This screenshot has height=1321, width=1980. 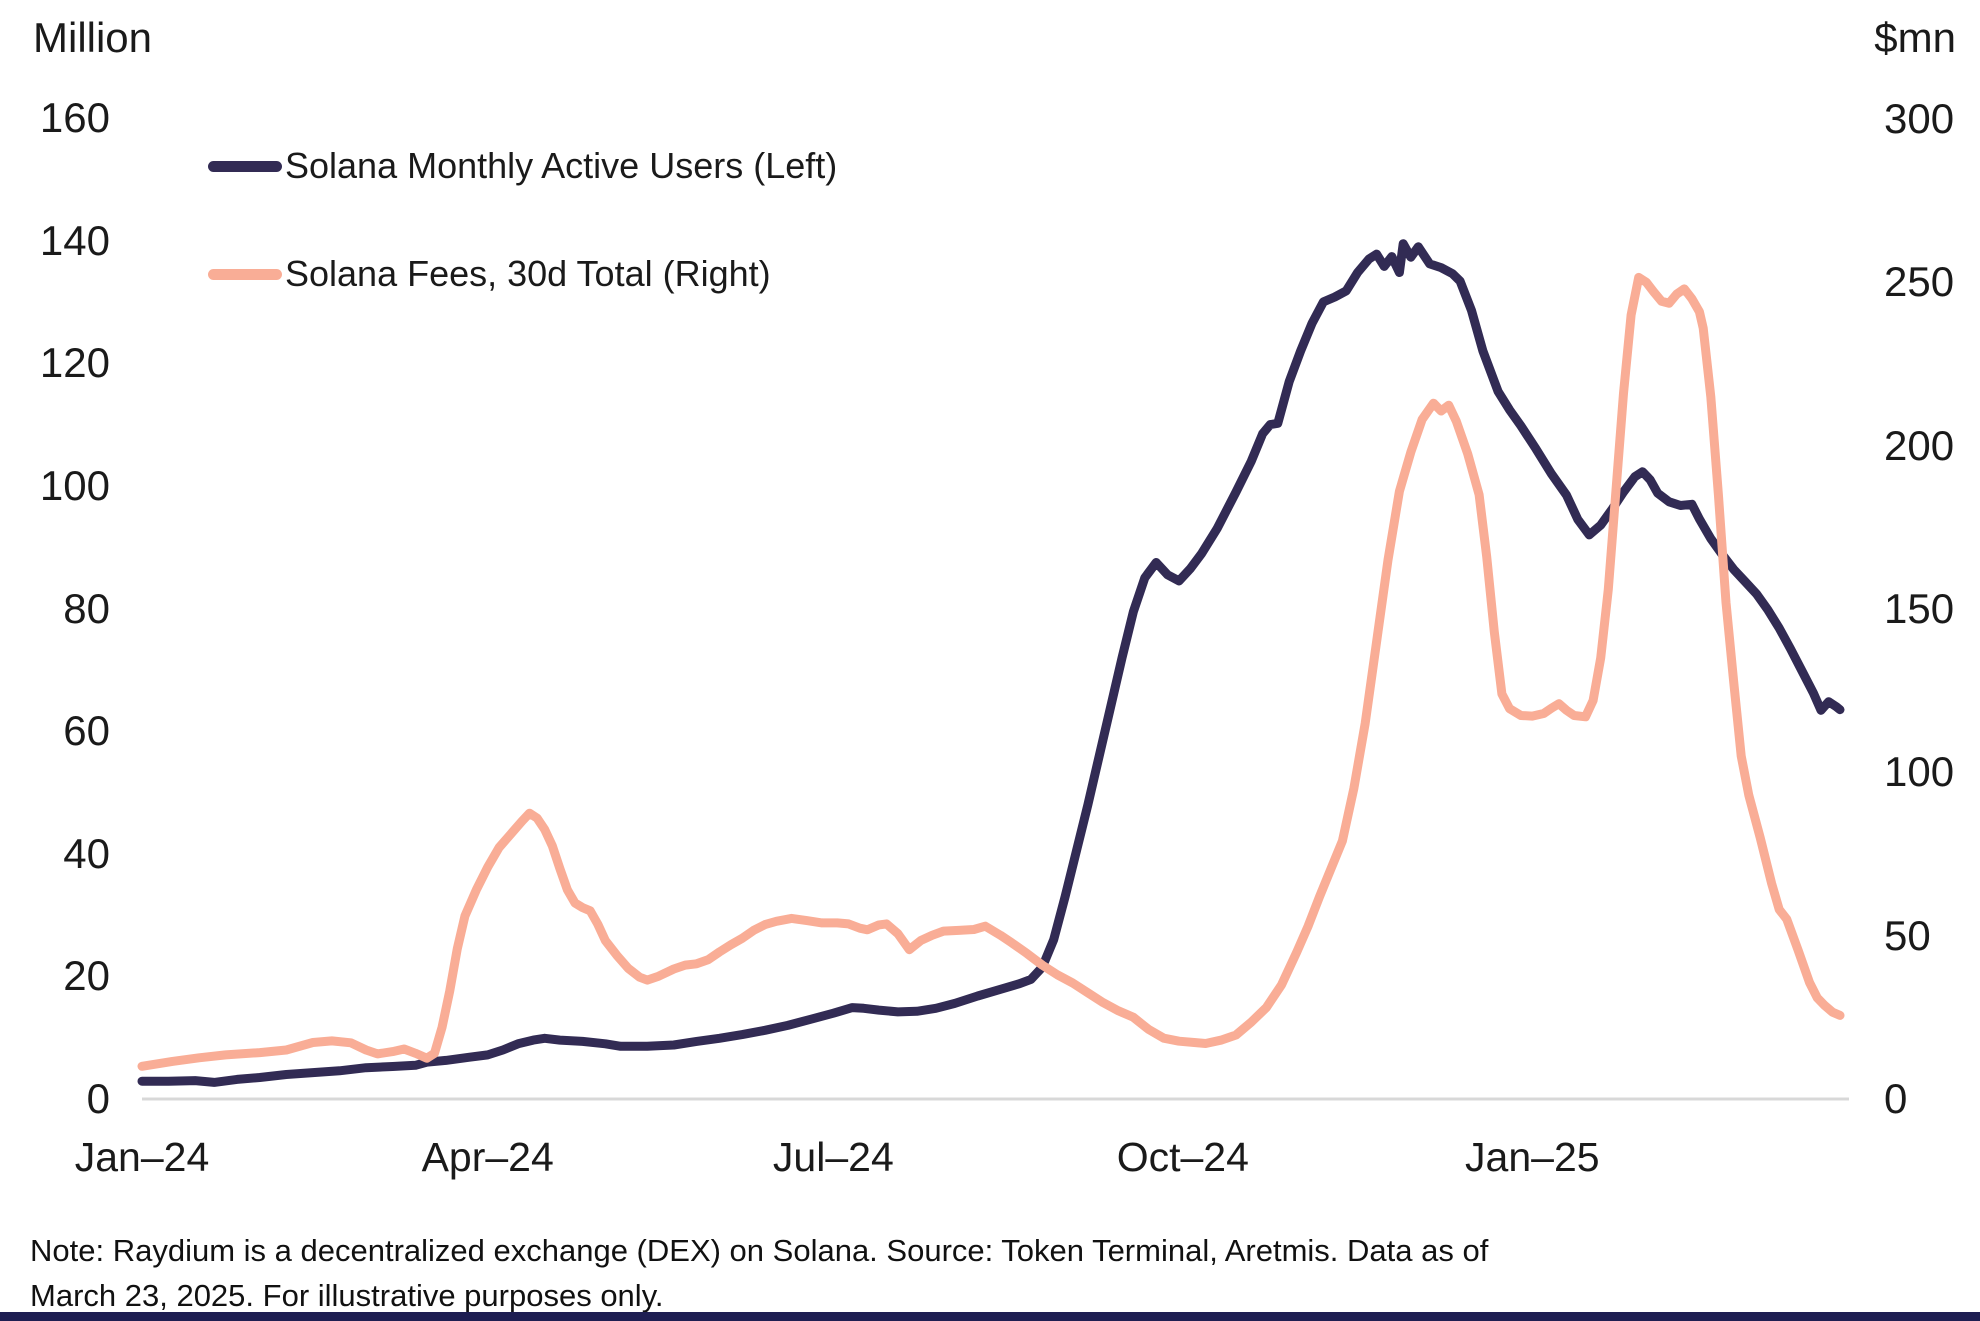 What do you see at coordinates (833, 1157) in the screenshot?
I see `x-axis-tick-Jul–24: Jul–24` at bounding box center [833, 1157].